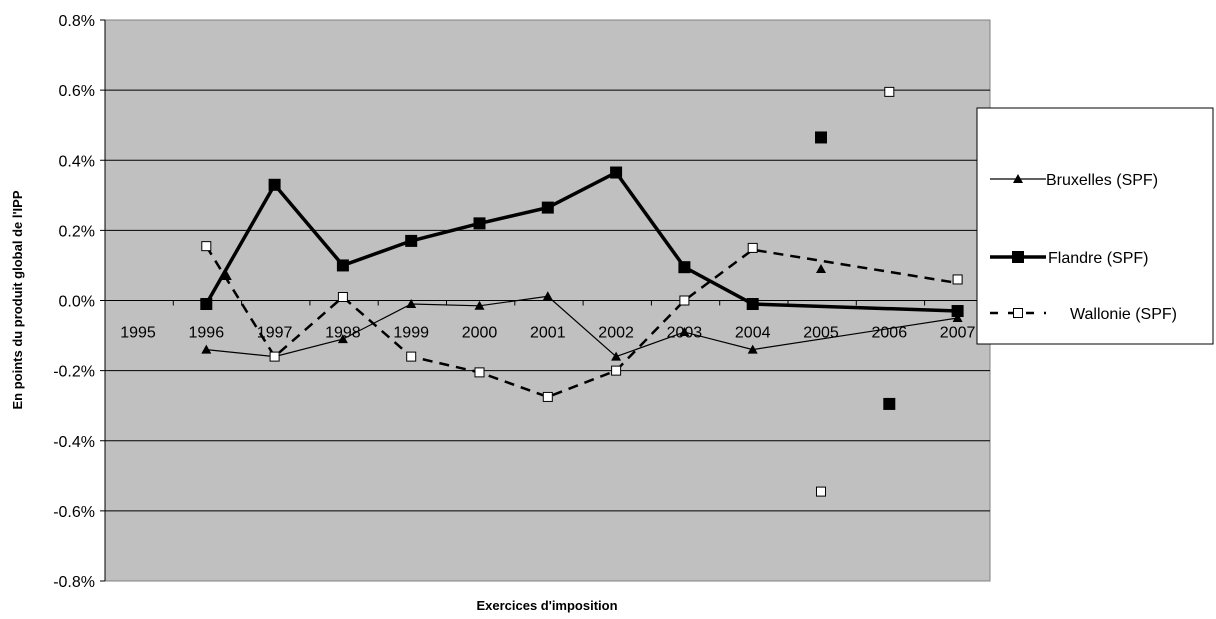 This screenshot has height=619, width=1216. What do you see at coordinates (411, 333) in the screenshot?
I see `x-tick-label: 1999` at bounding box center [411, 333].